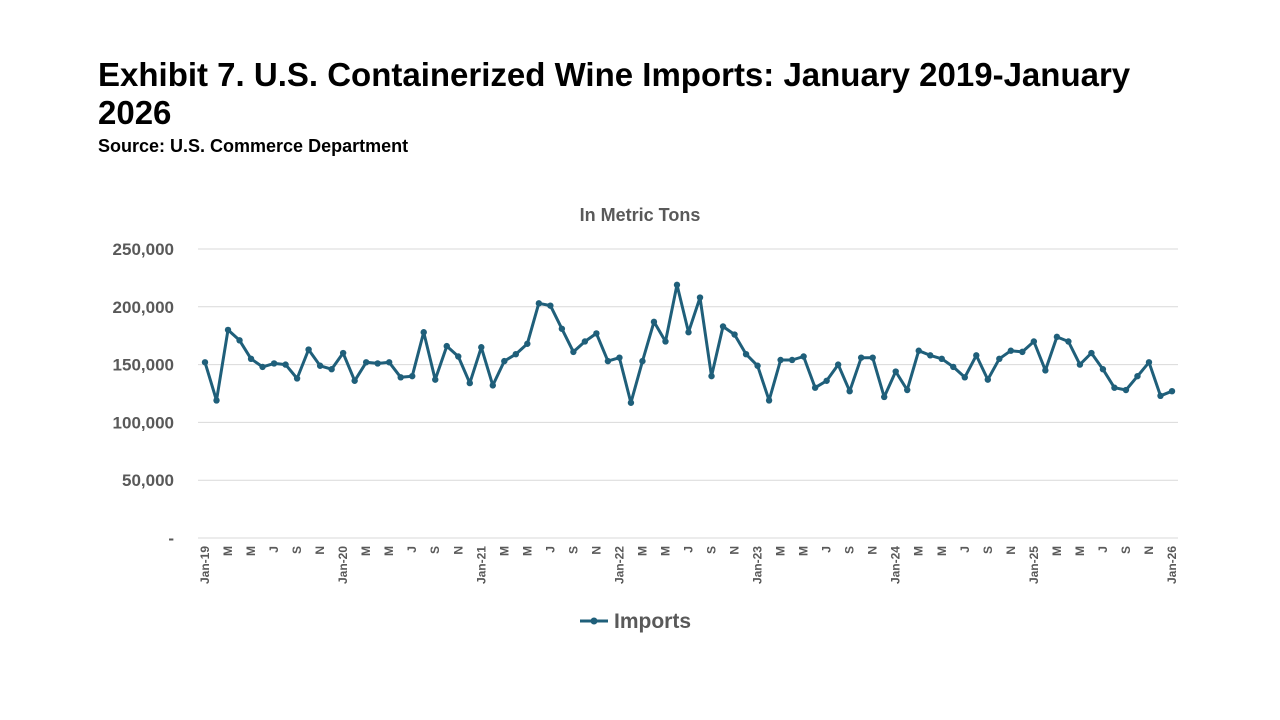 This screenshot has height=720, width=1280. I want to click on series-line-imports, so click(688, 344).